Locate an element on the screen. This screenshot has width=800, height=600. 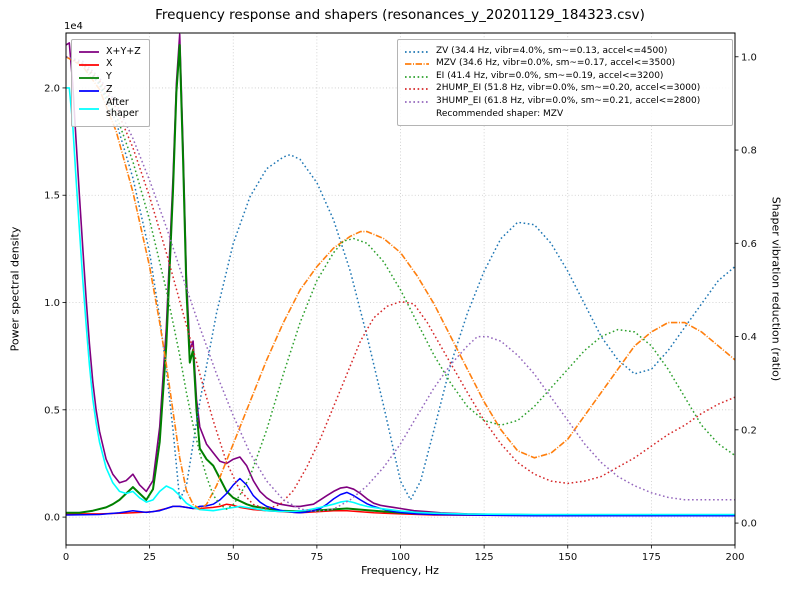
y-right-tick-label: 0.0 is located at coordinates (749, 524).